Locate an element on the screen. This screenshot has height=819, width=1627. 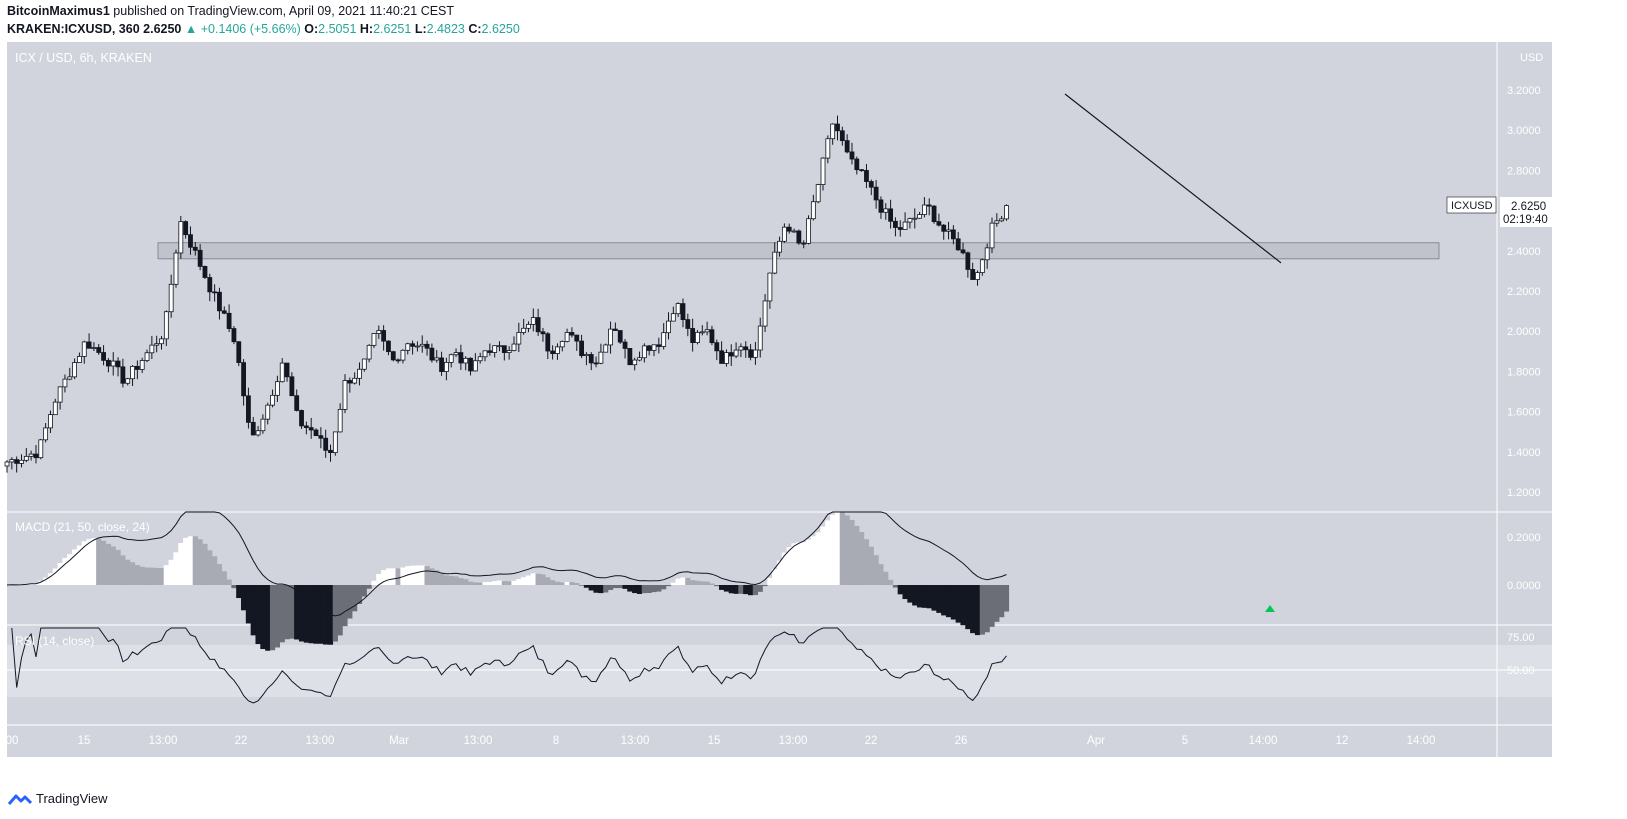
time-tick-label: 15 is located at coordinates (84, 741).